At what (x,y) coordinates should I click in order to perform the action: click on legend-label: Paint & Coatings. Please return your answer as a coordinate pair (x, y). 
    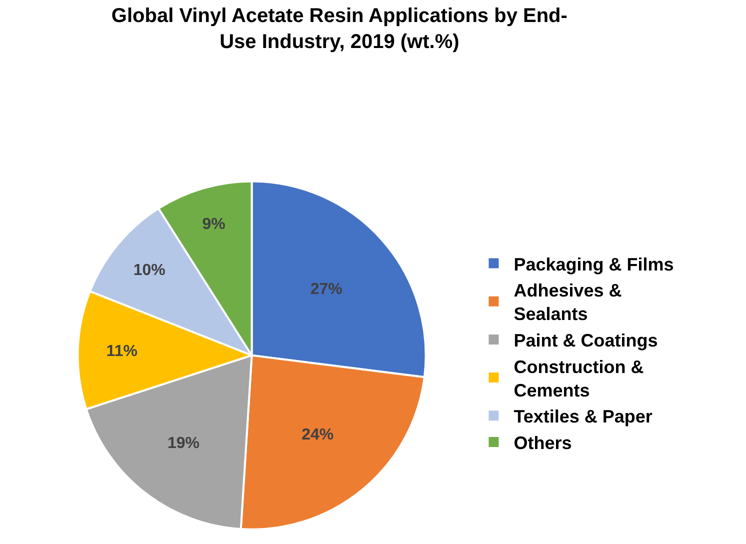
    Looking at the image, I should click on (586, 340).